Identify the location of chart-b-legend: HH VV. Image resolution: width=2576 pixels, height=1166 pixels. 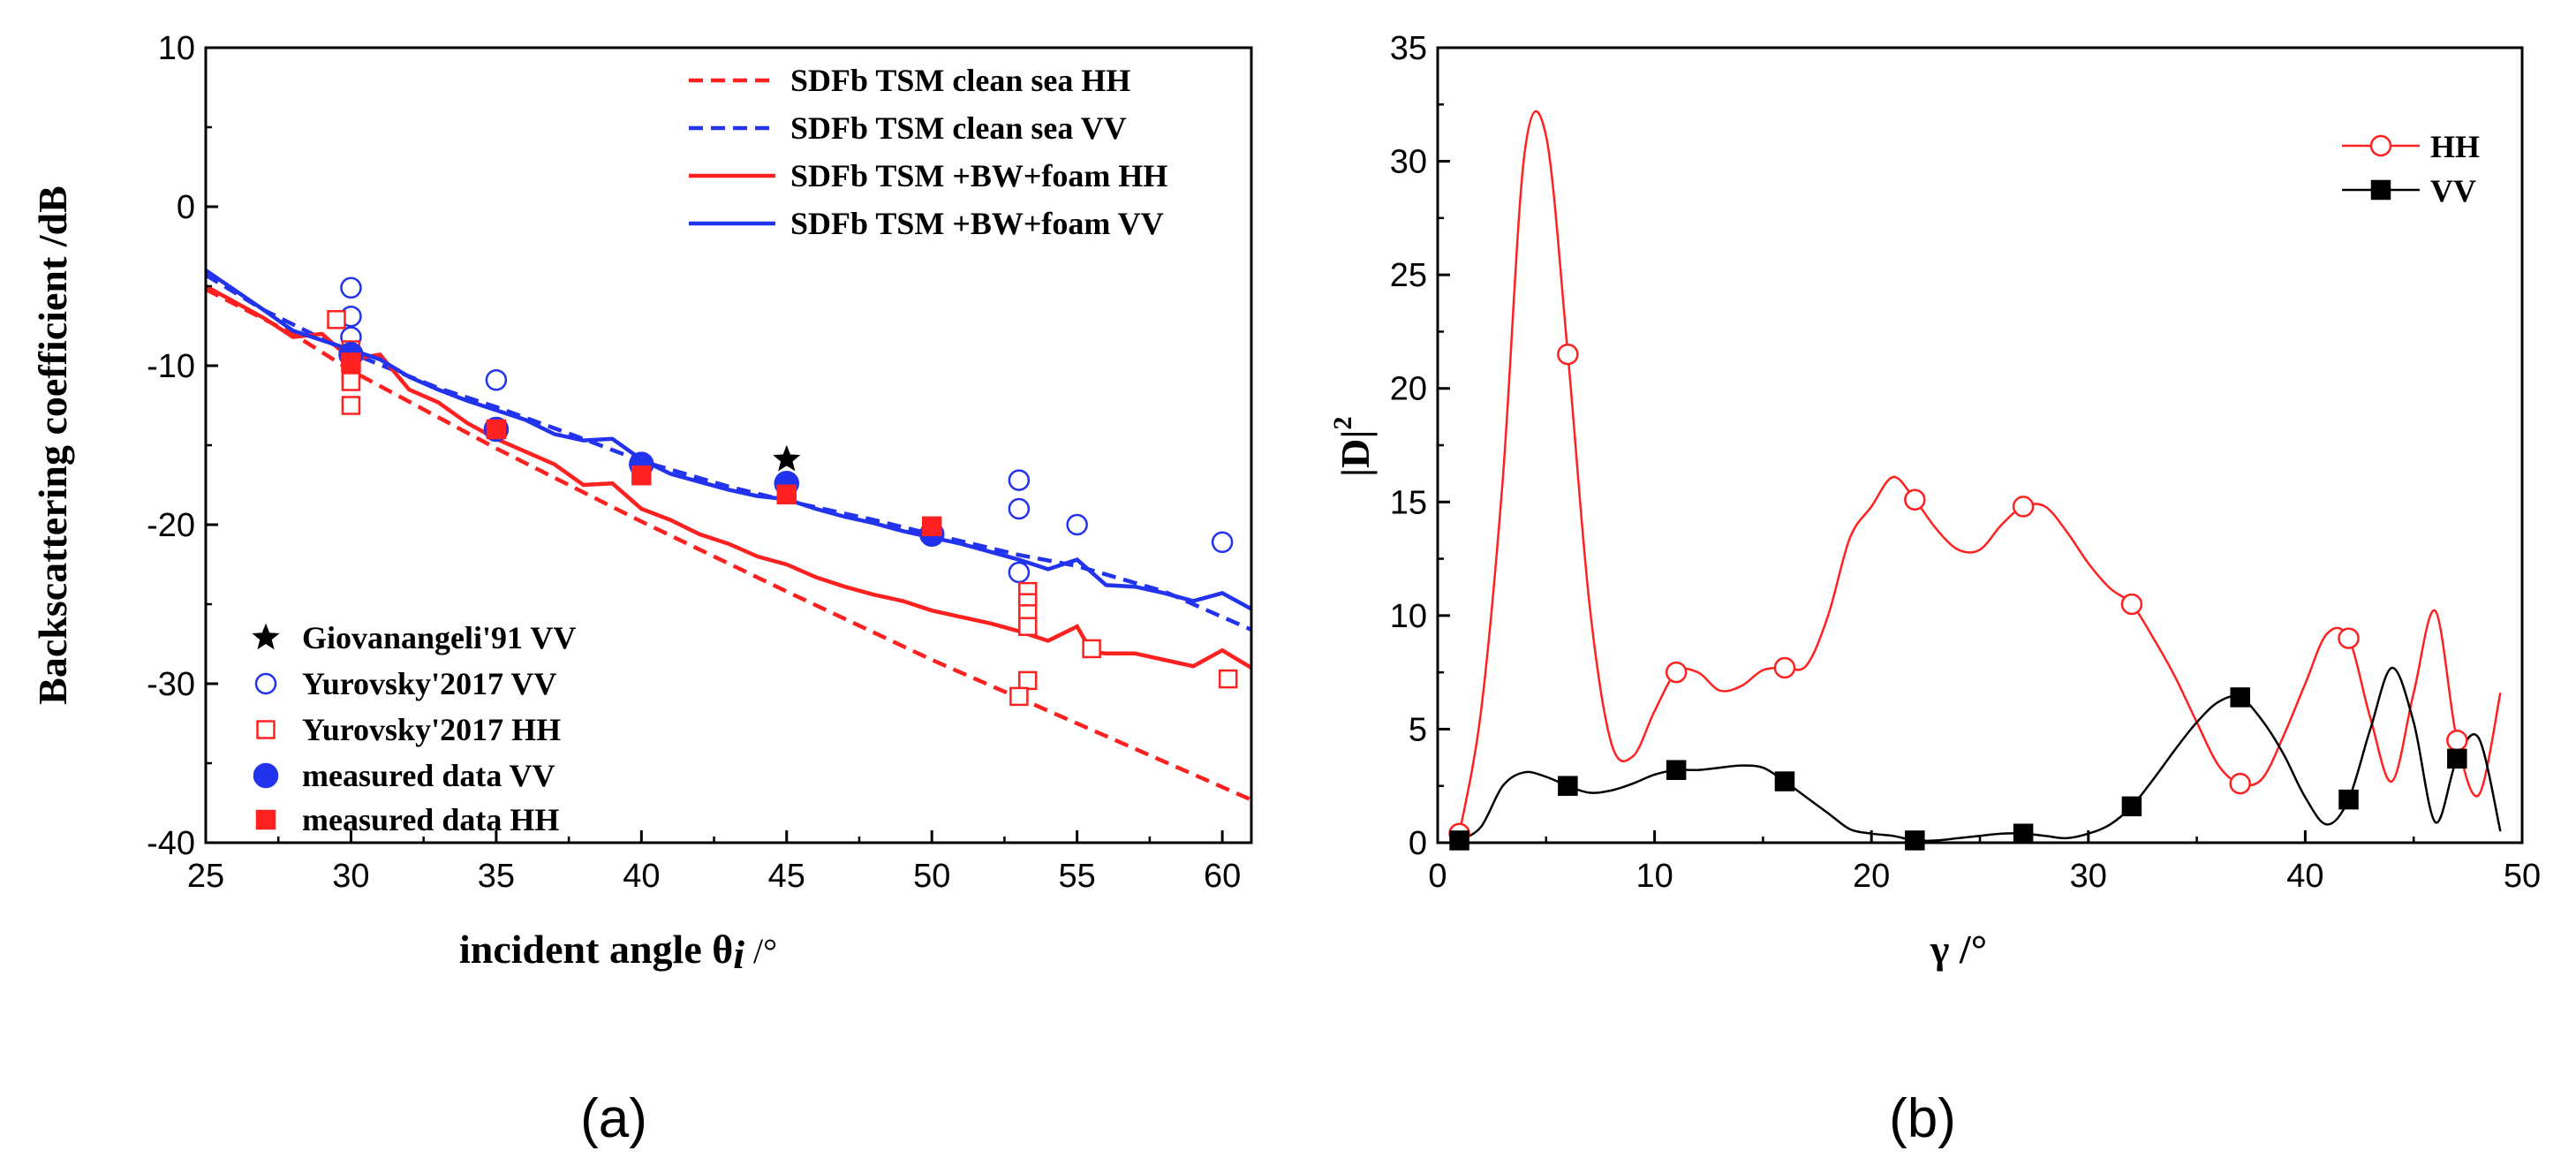
(2411, 168).